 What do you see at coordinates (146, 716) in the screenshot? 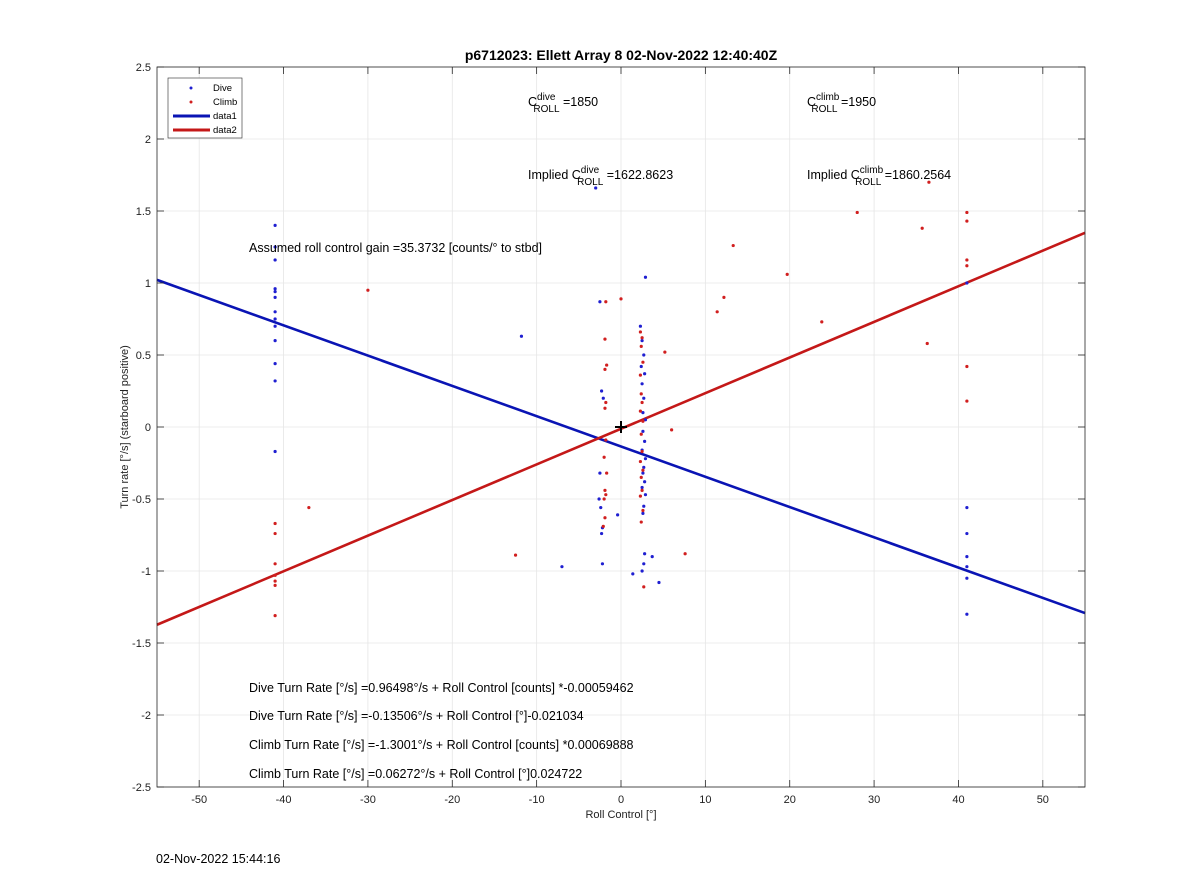
I see `y-tick-label: -2` at bounding box center [146, 716].